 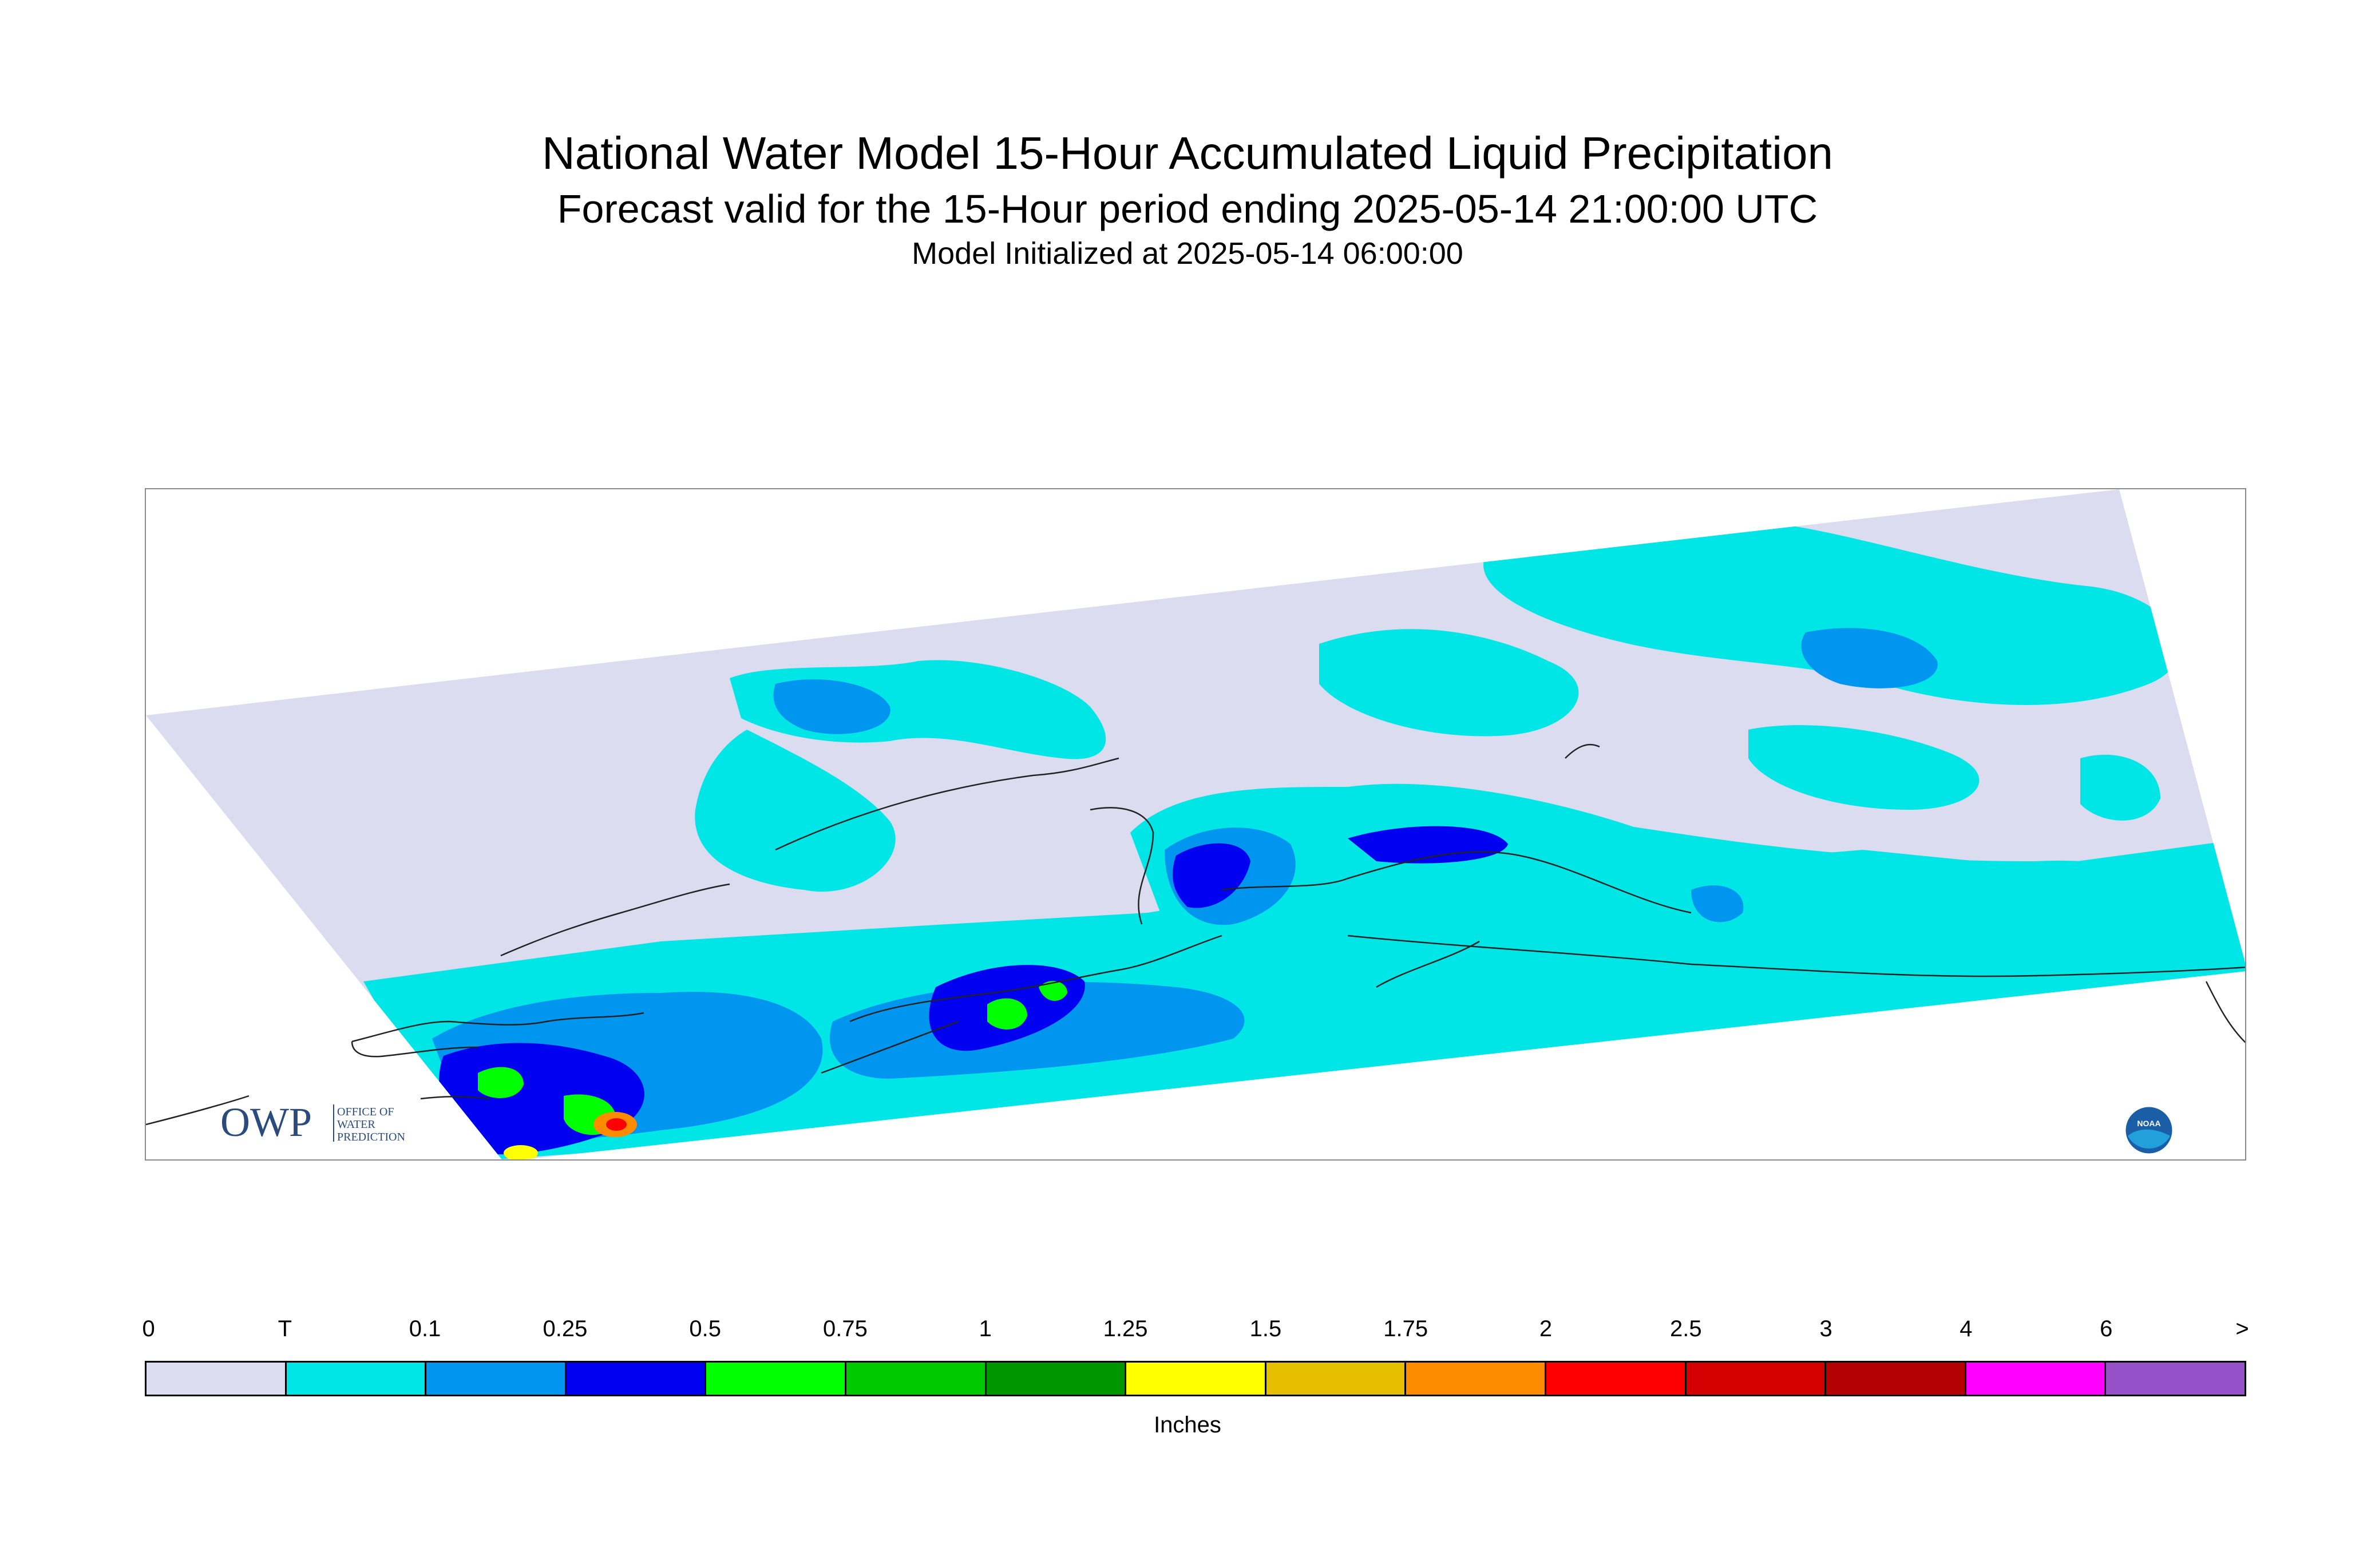 What do you see at coordinates (565, 1328) in the screenshot?
I see `legend-tick-label: 0.25` at bounding box center [565, 1328].